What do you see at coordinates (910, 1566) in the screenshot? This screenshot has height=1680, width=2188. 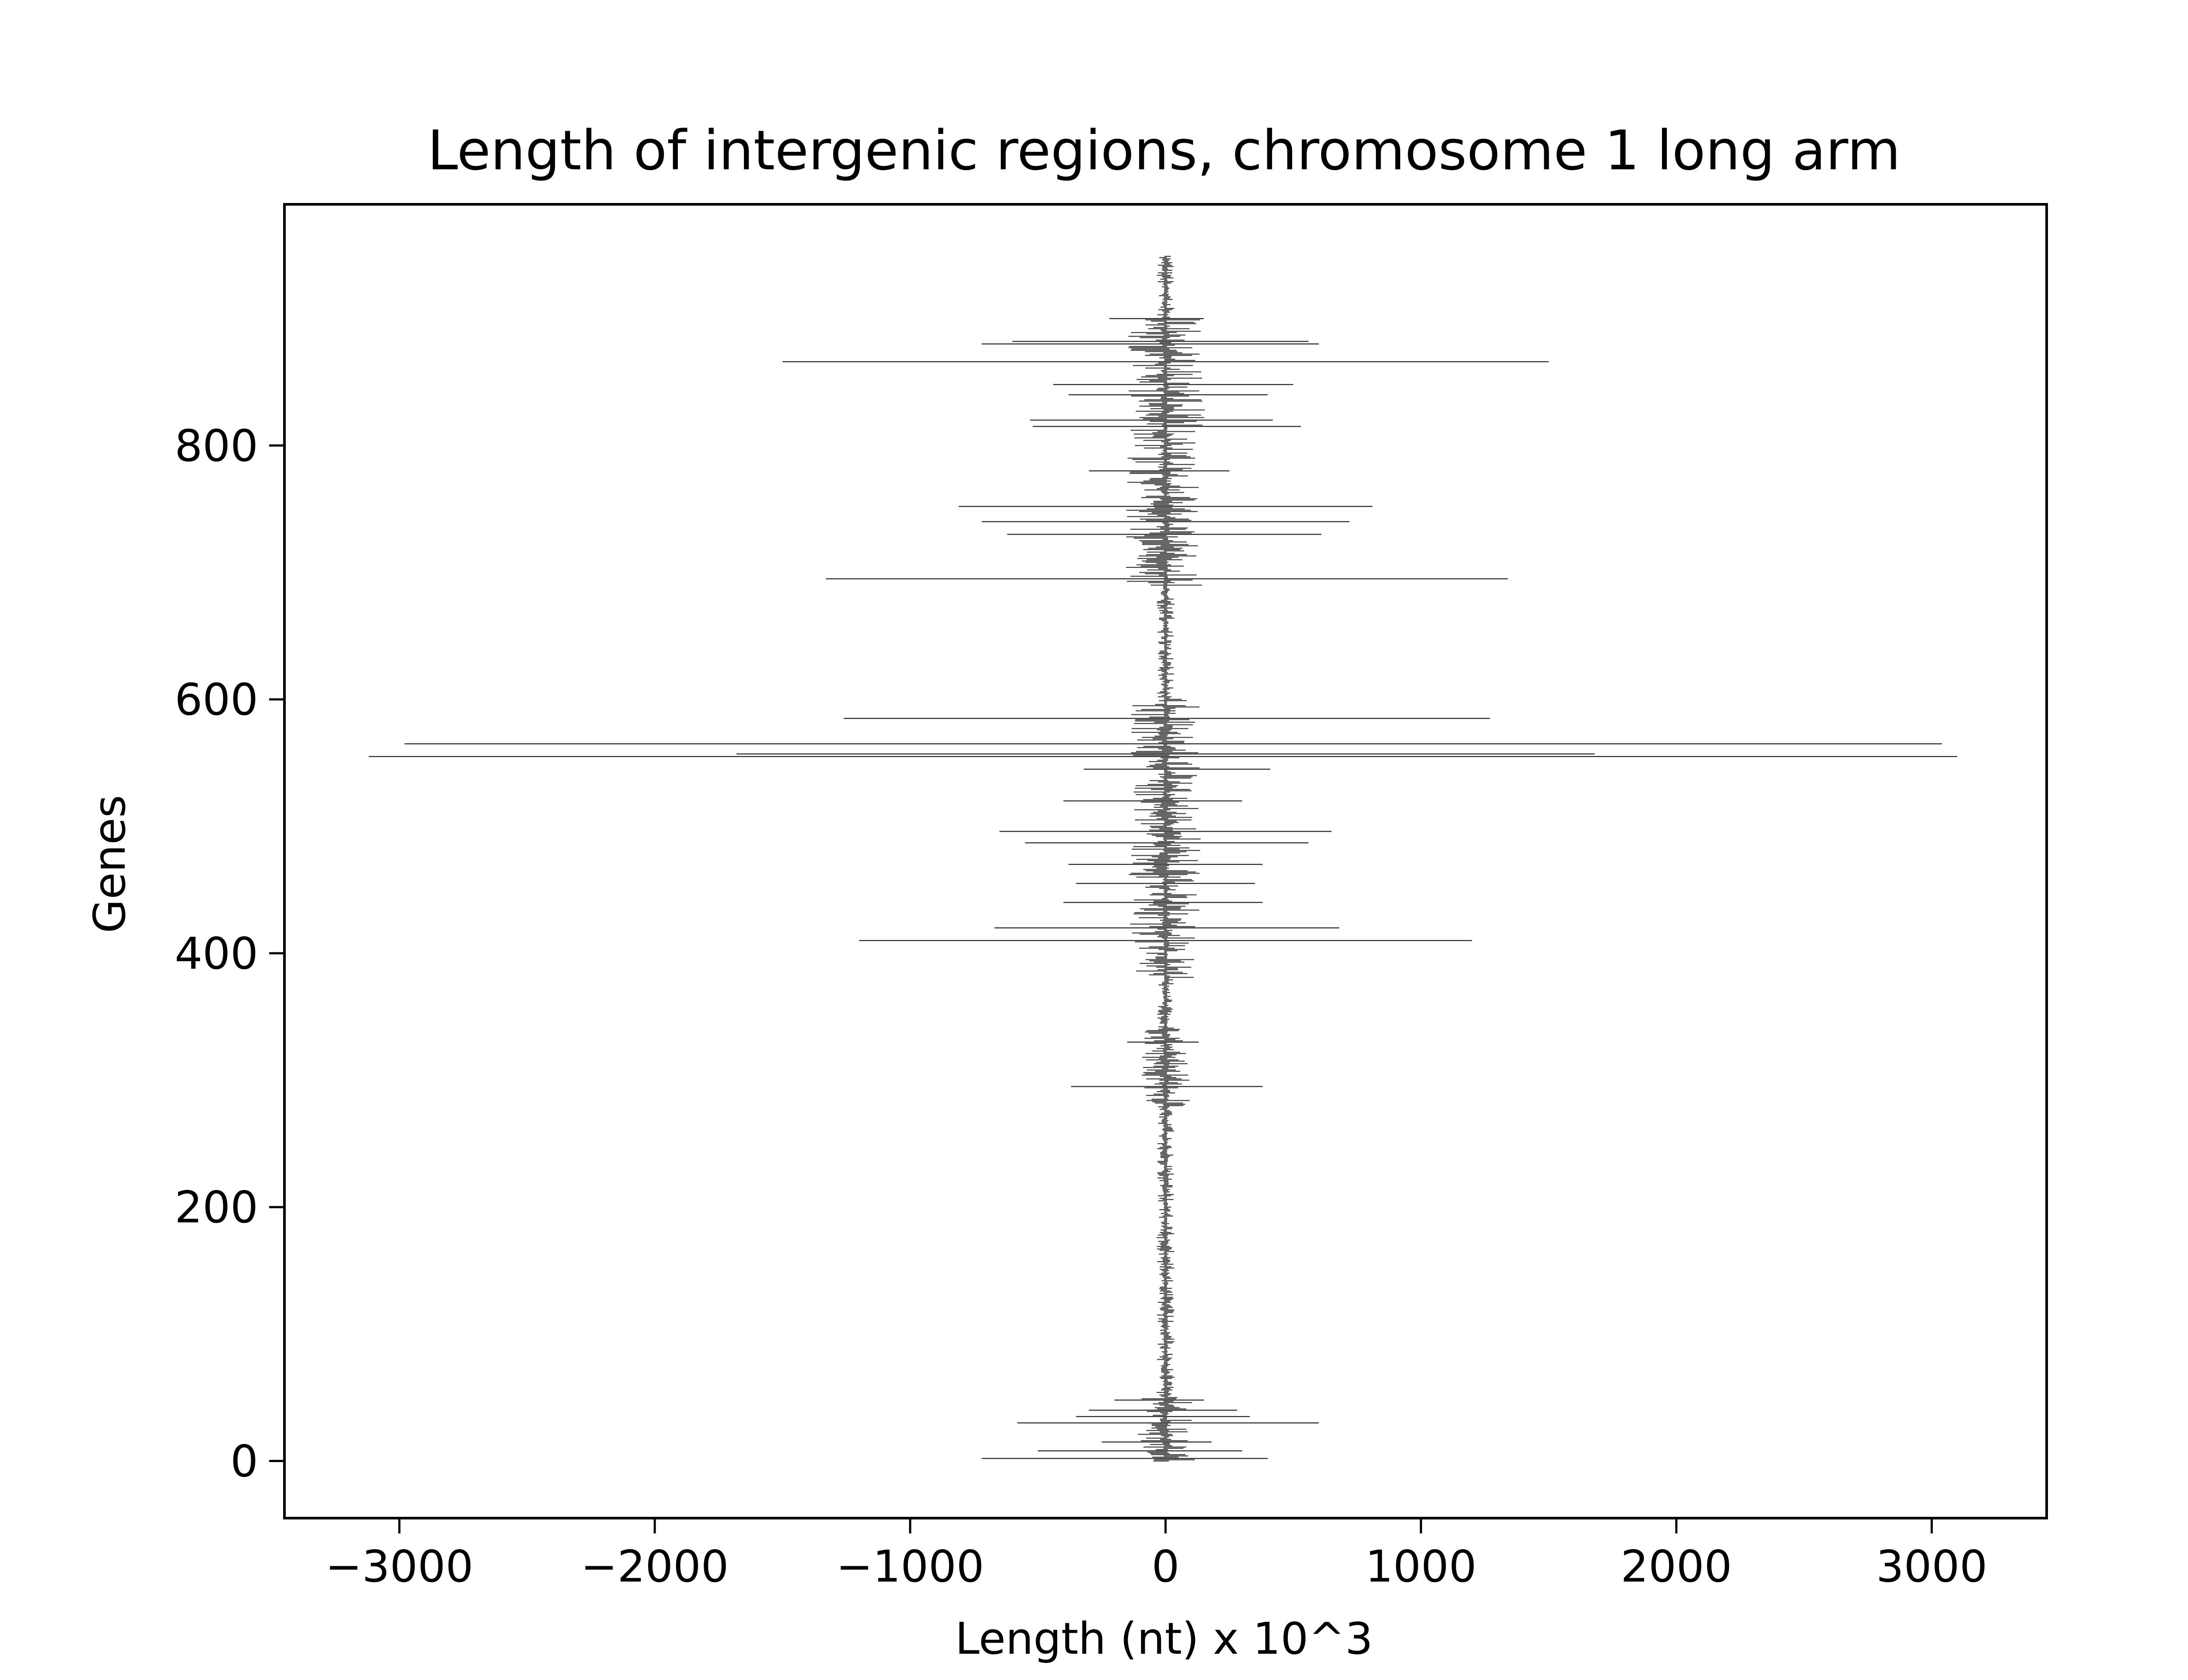 I see `x-tick-label: −1000` at bounding box center [910, 1566].